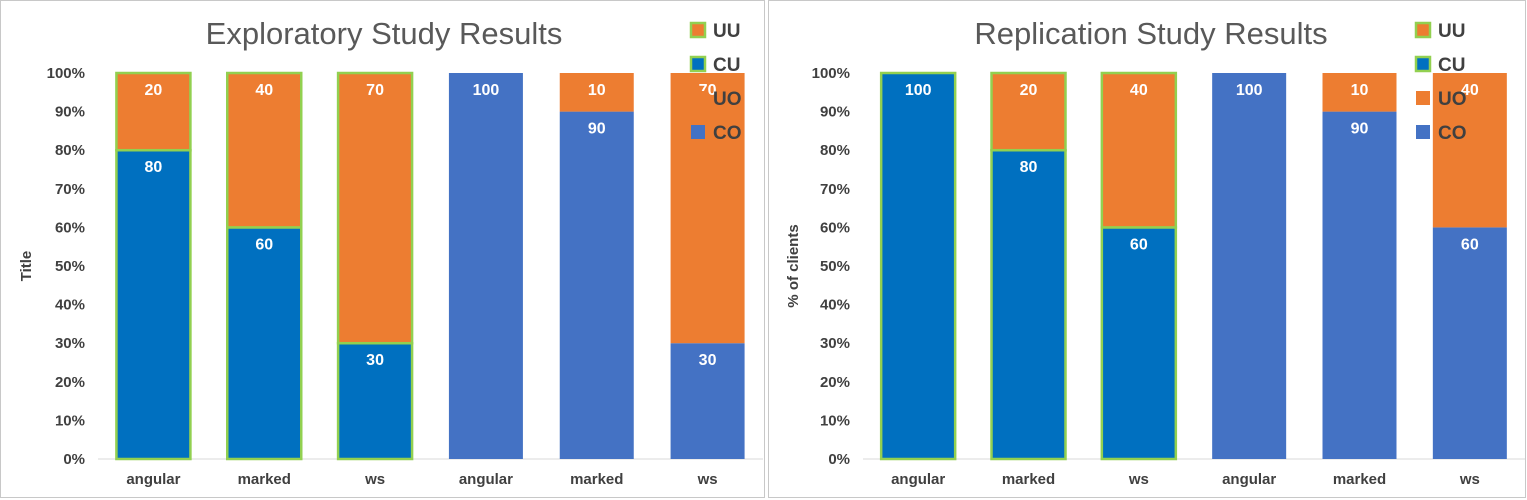  Describe the element at coordinates (384, 33) in the screenshot. I see `chart-title: Exploratory Study Results` at that location.